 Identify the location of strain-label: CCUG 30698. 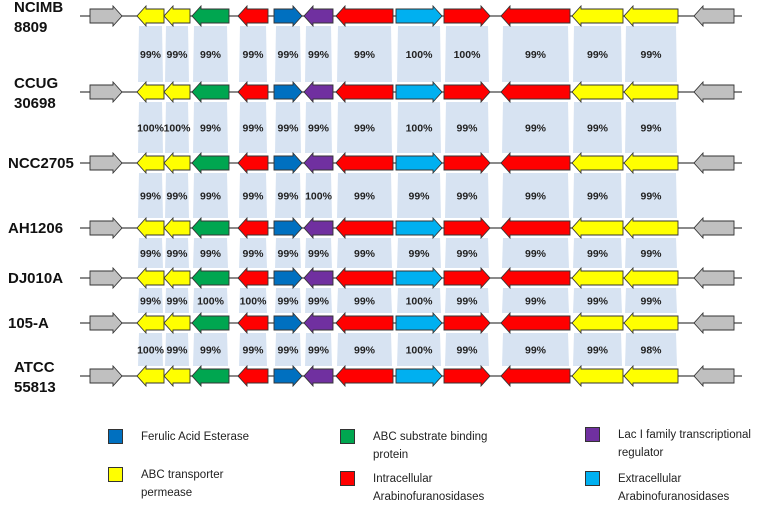
(36, 93).